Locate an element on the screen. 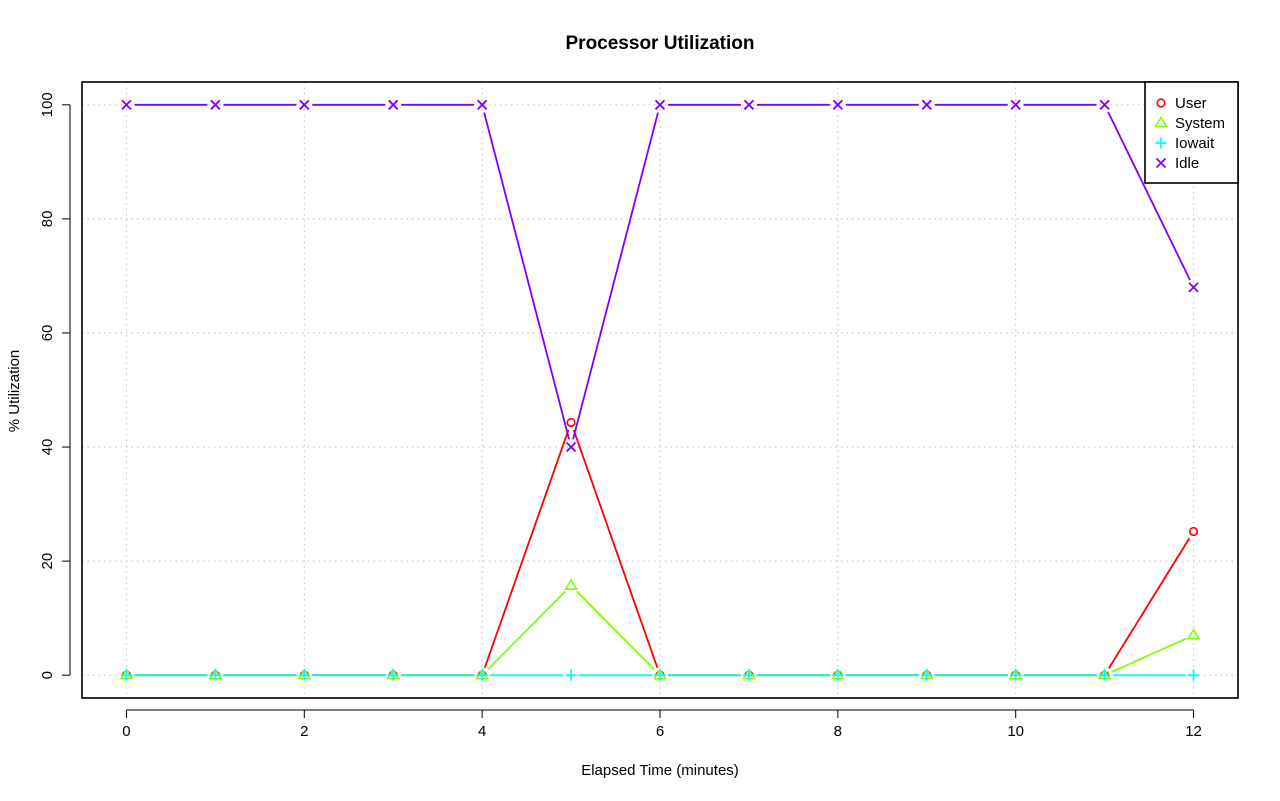  x-axis: 0 2 4 6 8 10 12 is located at coordinates (662, 724).